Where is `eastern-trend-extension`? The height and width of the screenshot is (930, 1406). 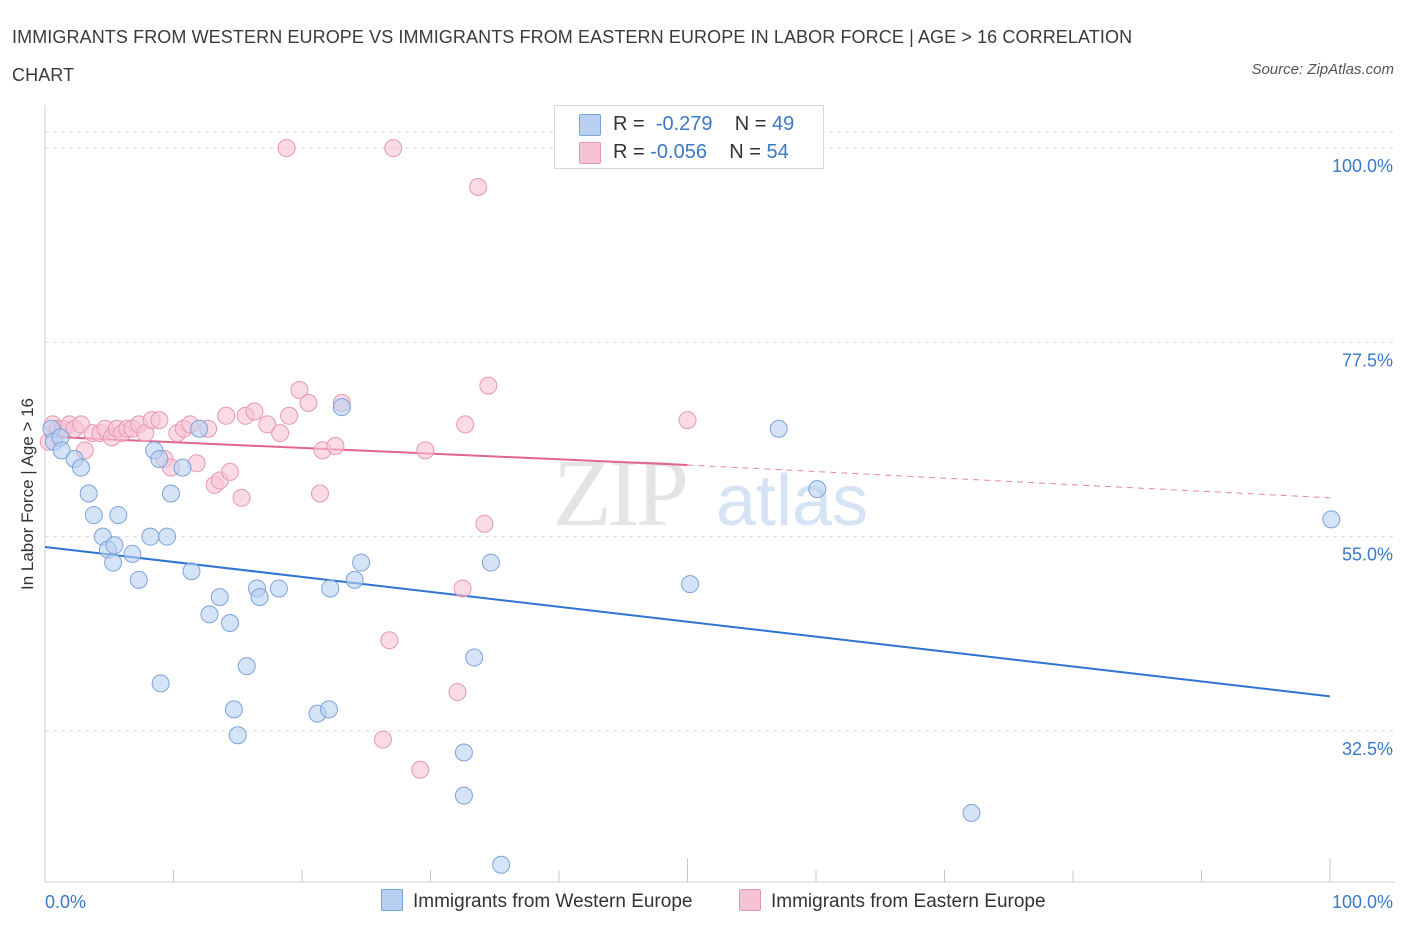 eastern-trend-extension is located at coordinates (1009, 481).